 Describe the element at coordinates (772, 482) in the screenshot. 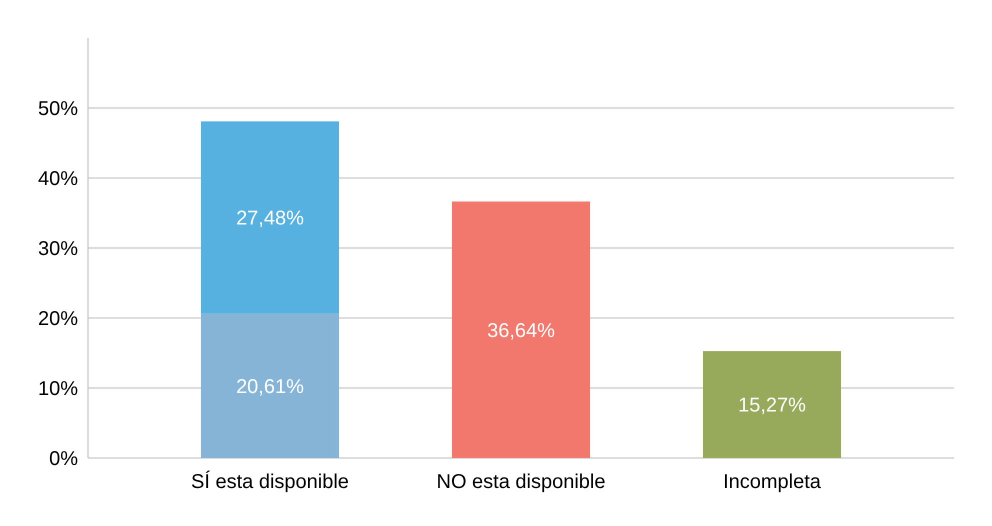

I see `x-tick-label: Incompleta` at that location.